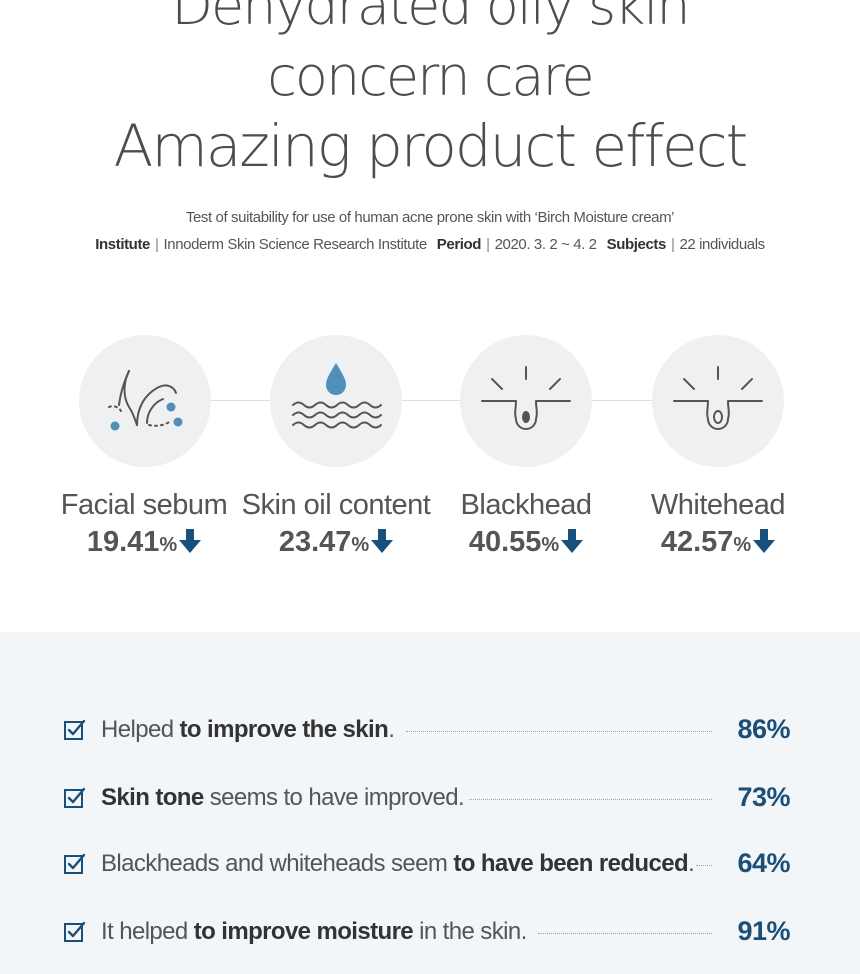 This screenshot has height=974, width=860. Describe the element at coordinates (334, 797) in the screenshot. I see `survey-text-post: seems to have improved.` at that location.